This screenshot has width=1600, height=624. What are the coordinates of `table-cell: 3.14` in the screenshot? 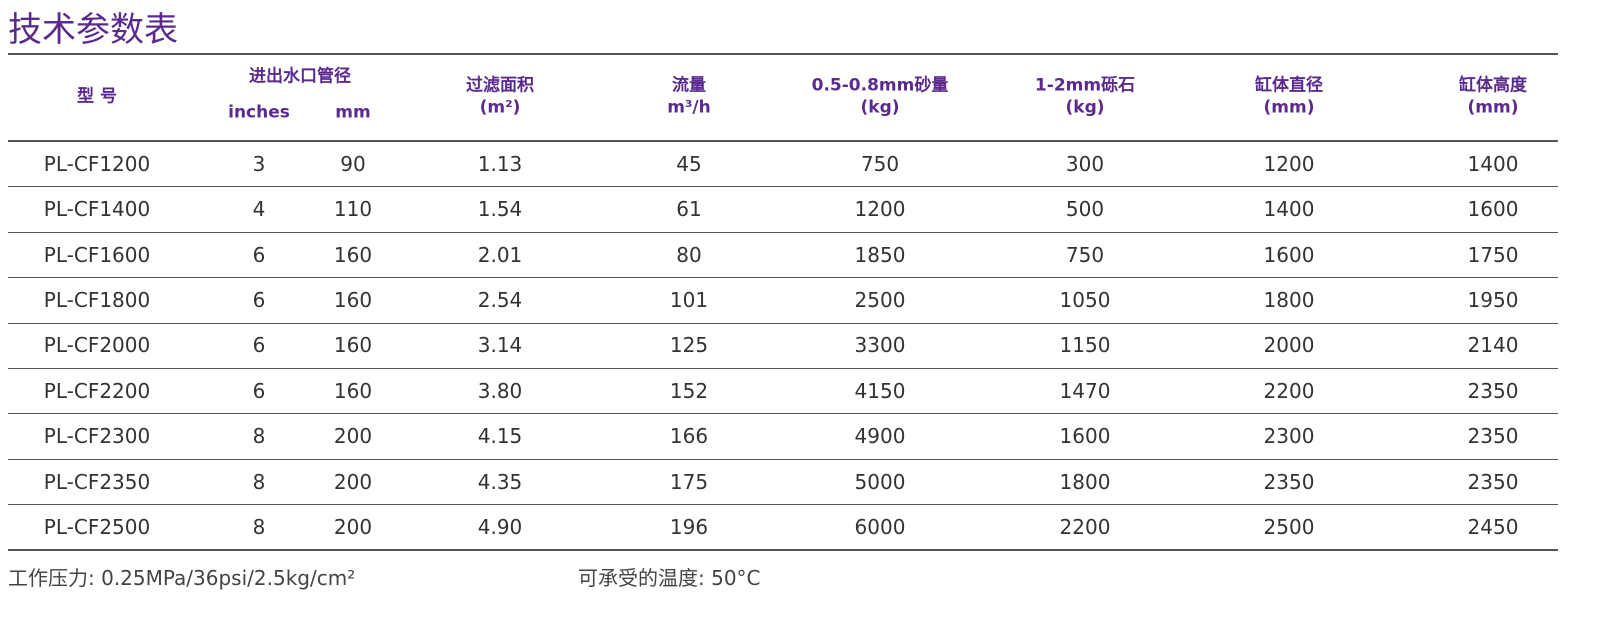 It's located at (500, 345).